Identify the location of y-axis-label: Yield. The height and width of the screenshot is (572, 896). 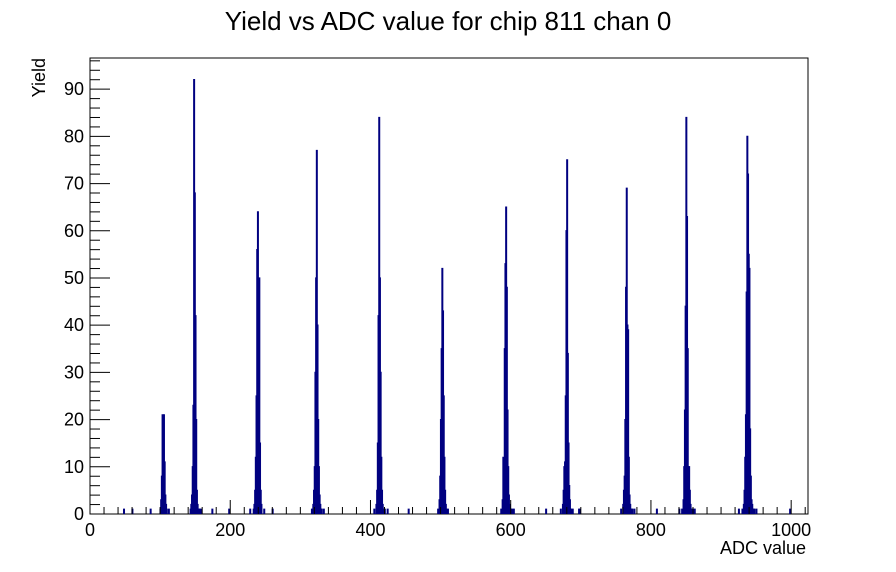
(39, 77).